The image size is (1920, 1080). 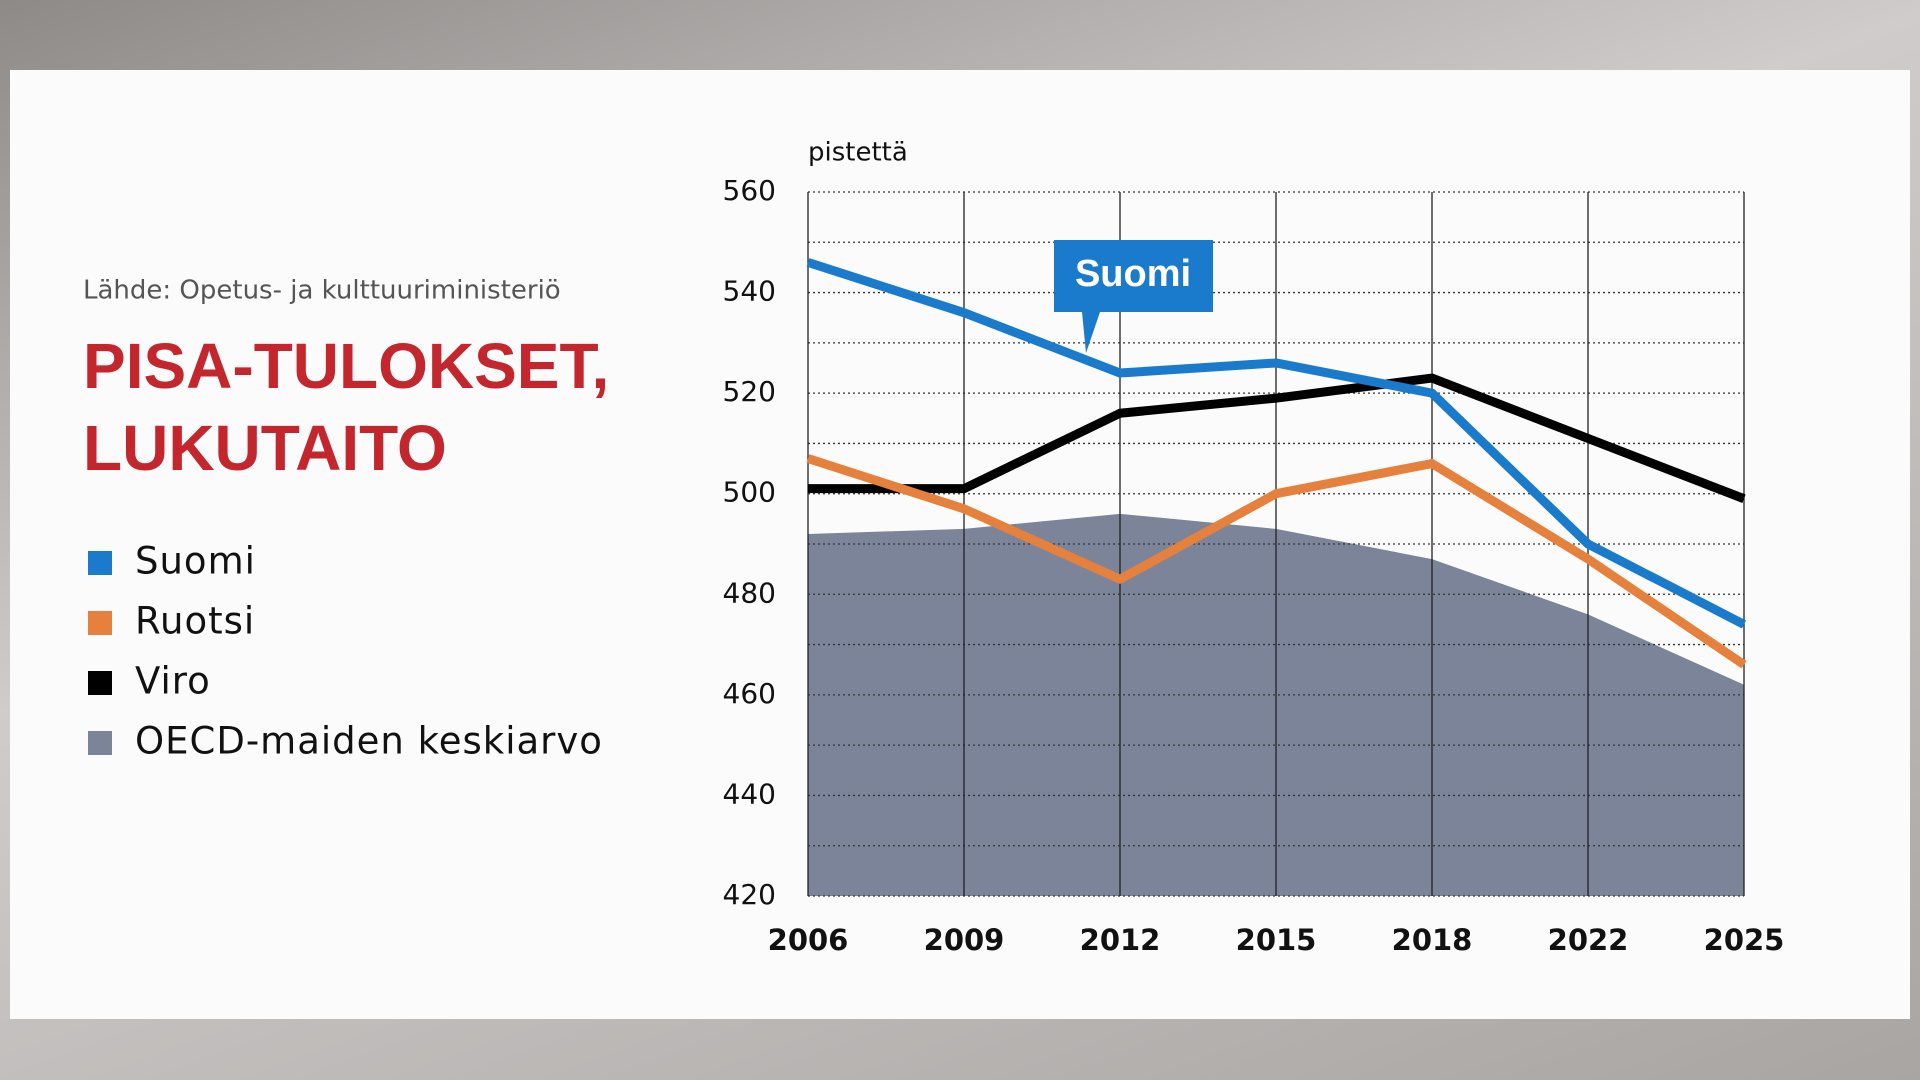 What do you see at coordinates (346, 366) in the screenshot?
I see `chart-title: PISA-TULOKSET,` at bounding box center [346, 366].